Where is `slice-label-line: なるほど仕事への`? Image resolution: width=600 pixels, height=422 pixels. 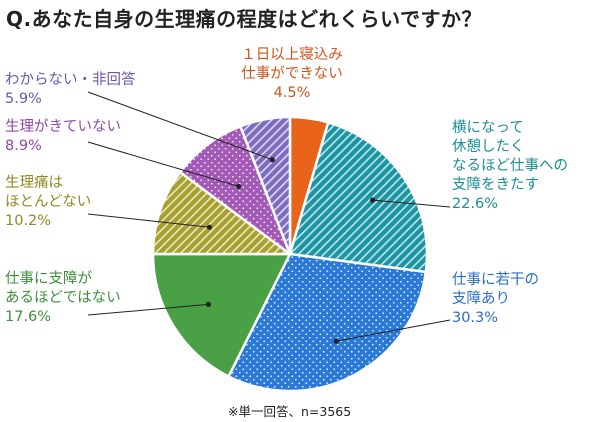
slice-label-line: なるほど仕事への is located at coordinates (510, 166).